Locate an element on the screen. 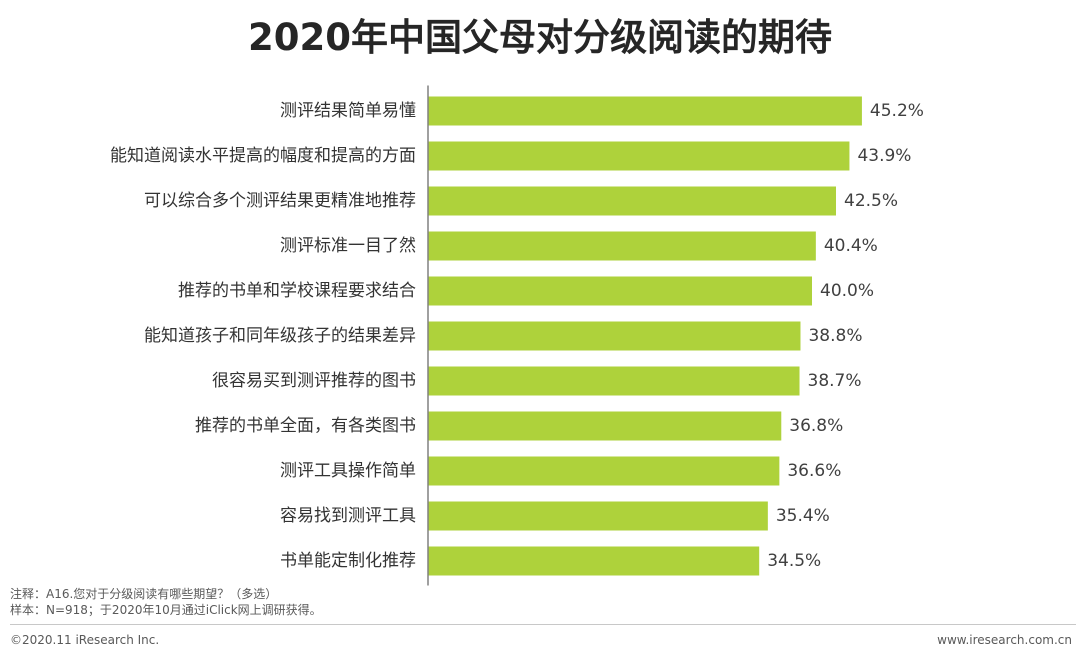  value-label-4: 40.4% is located at coordinates (851, 246).